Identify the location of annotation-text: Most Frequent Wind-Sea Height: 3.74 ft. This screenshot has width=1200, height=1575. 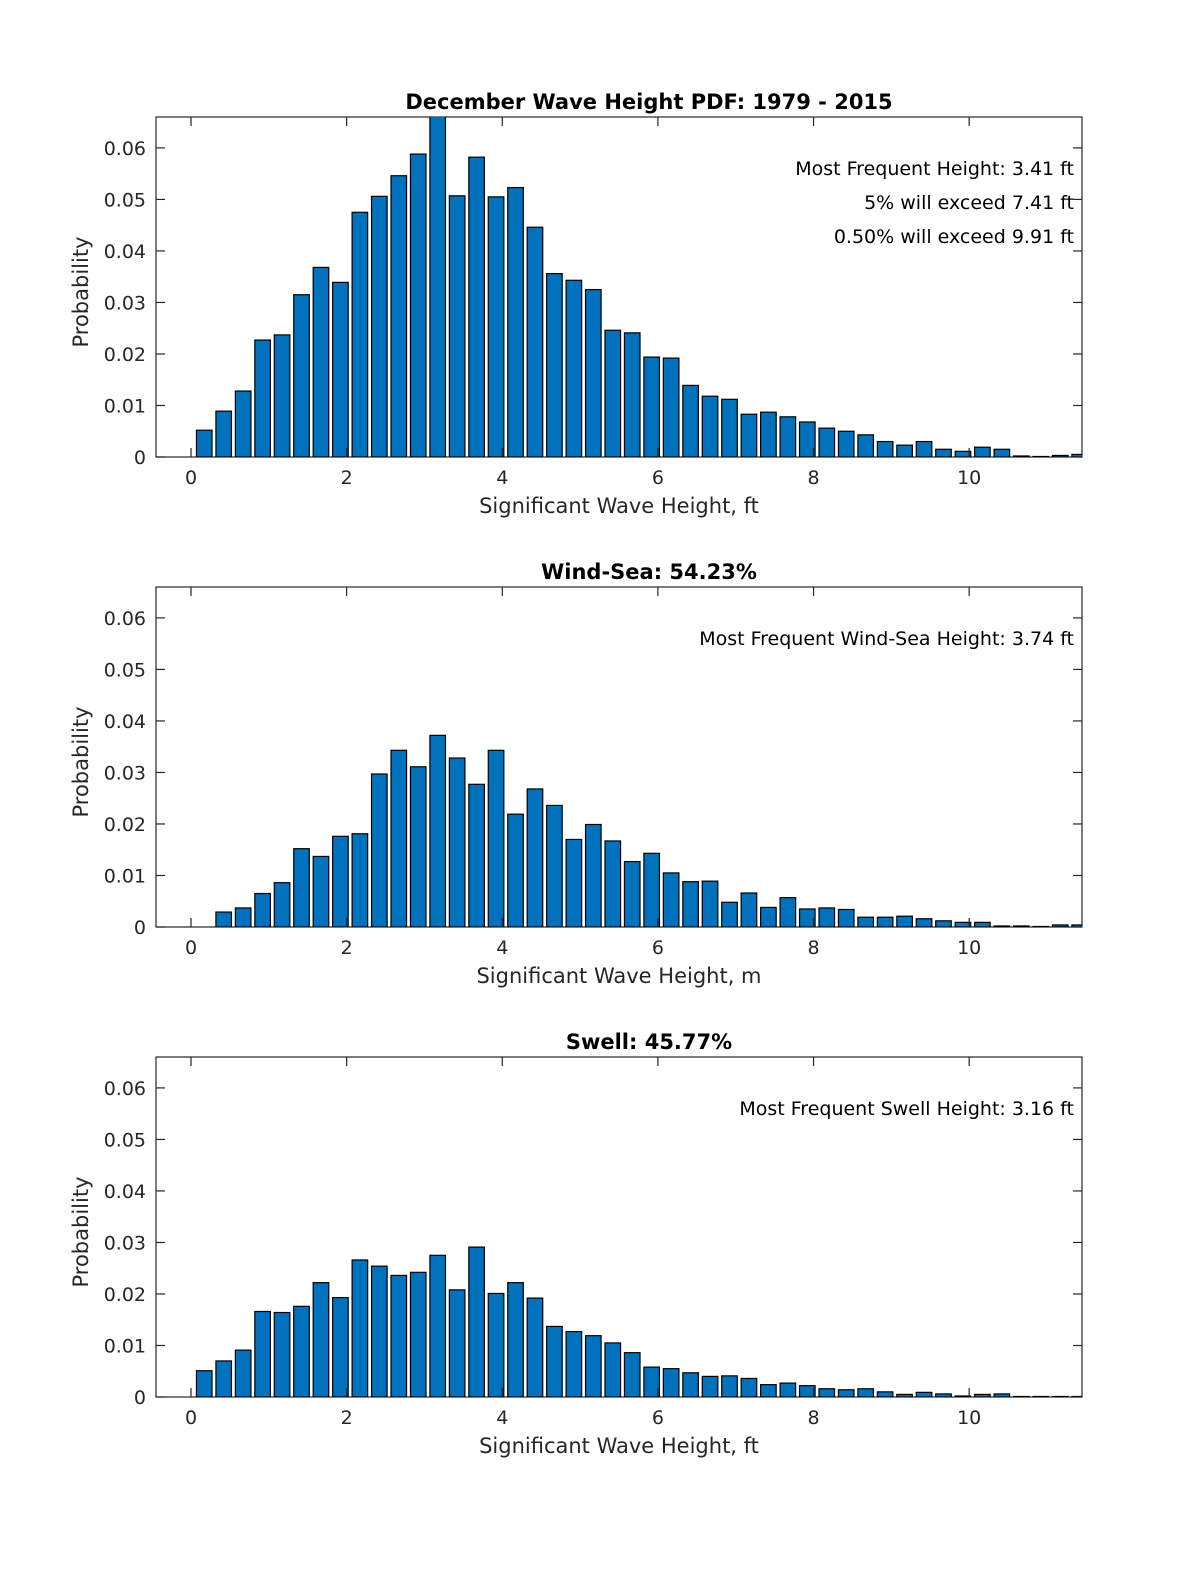
(886, 639).